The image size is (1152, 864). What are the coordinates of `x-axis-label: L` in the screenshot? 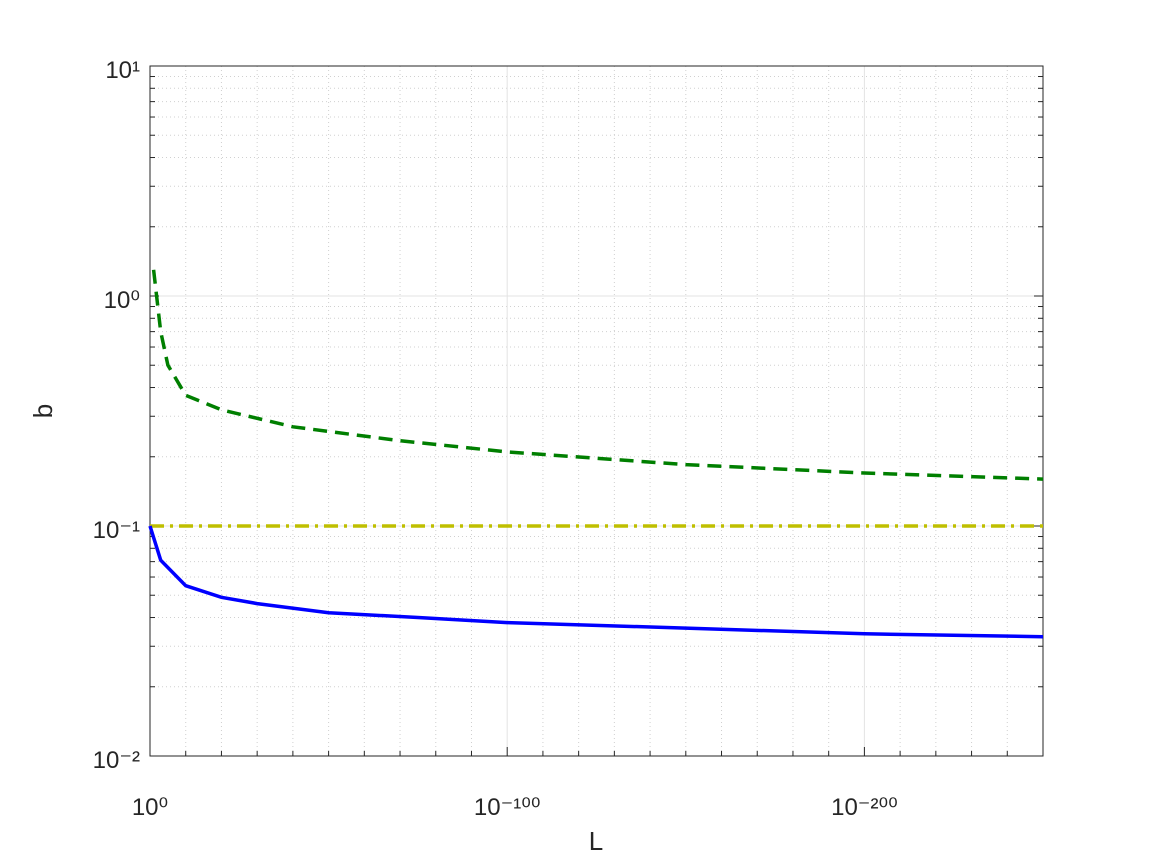 It's located at (596, 841).